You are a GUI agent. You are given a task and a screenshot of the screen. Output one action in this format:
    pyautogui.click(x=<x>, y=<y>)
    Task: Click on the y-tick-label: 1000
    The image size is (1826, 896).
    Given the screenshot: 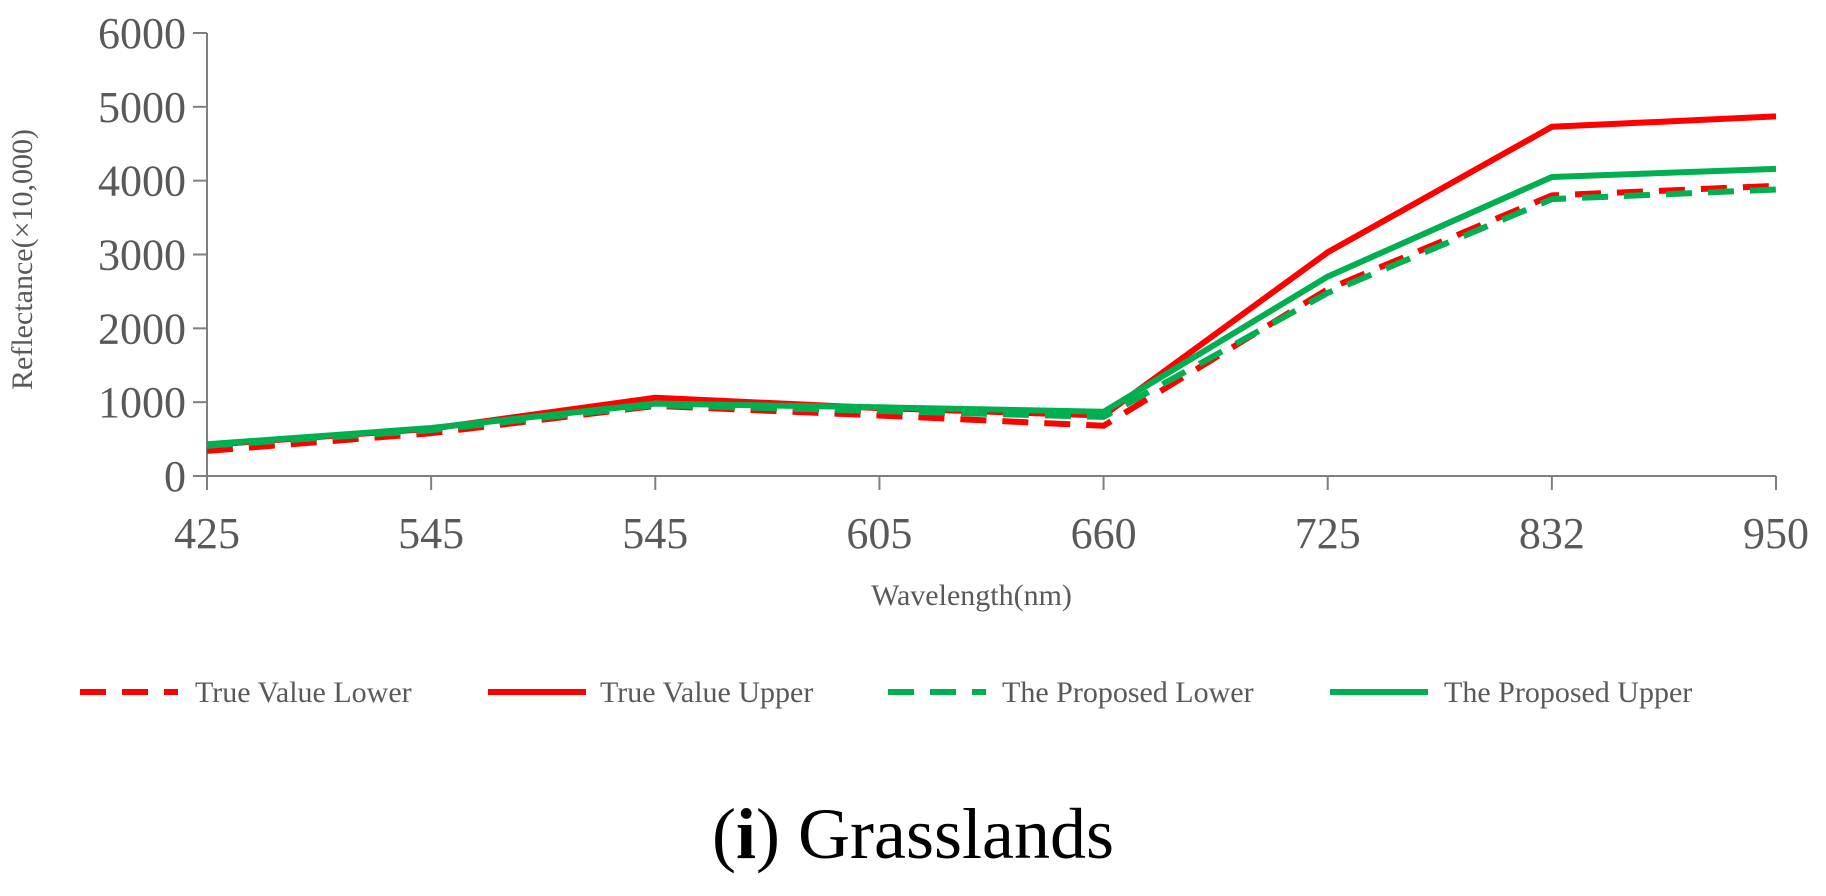 What is the action you would take?
    pyautogui.click(x=142, y=402)
    